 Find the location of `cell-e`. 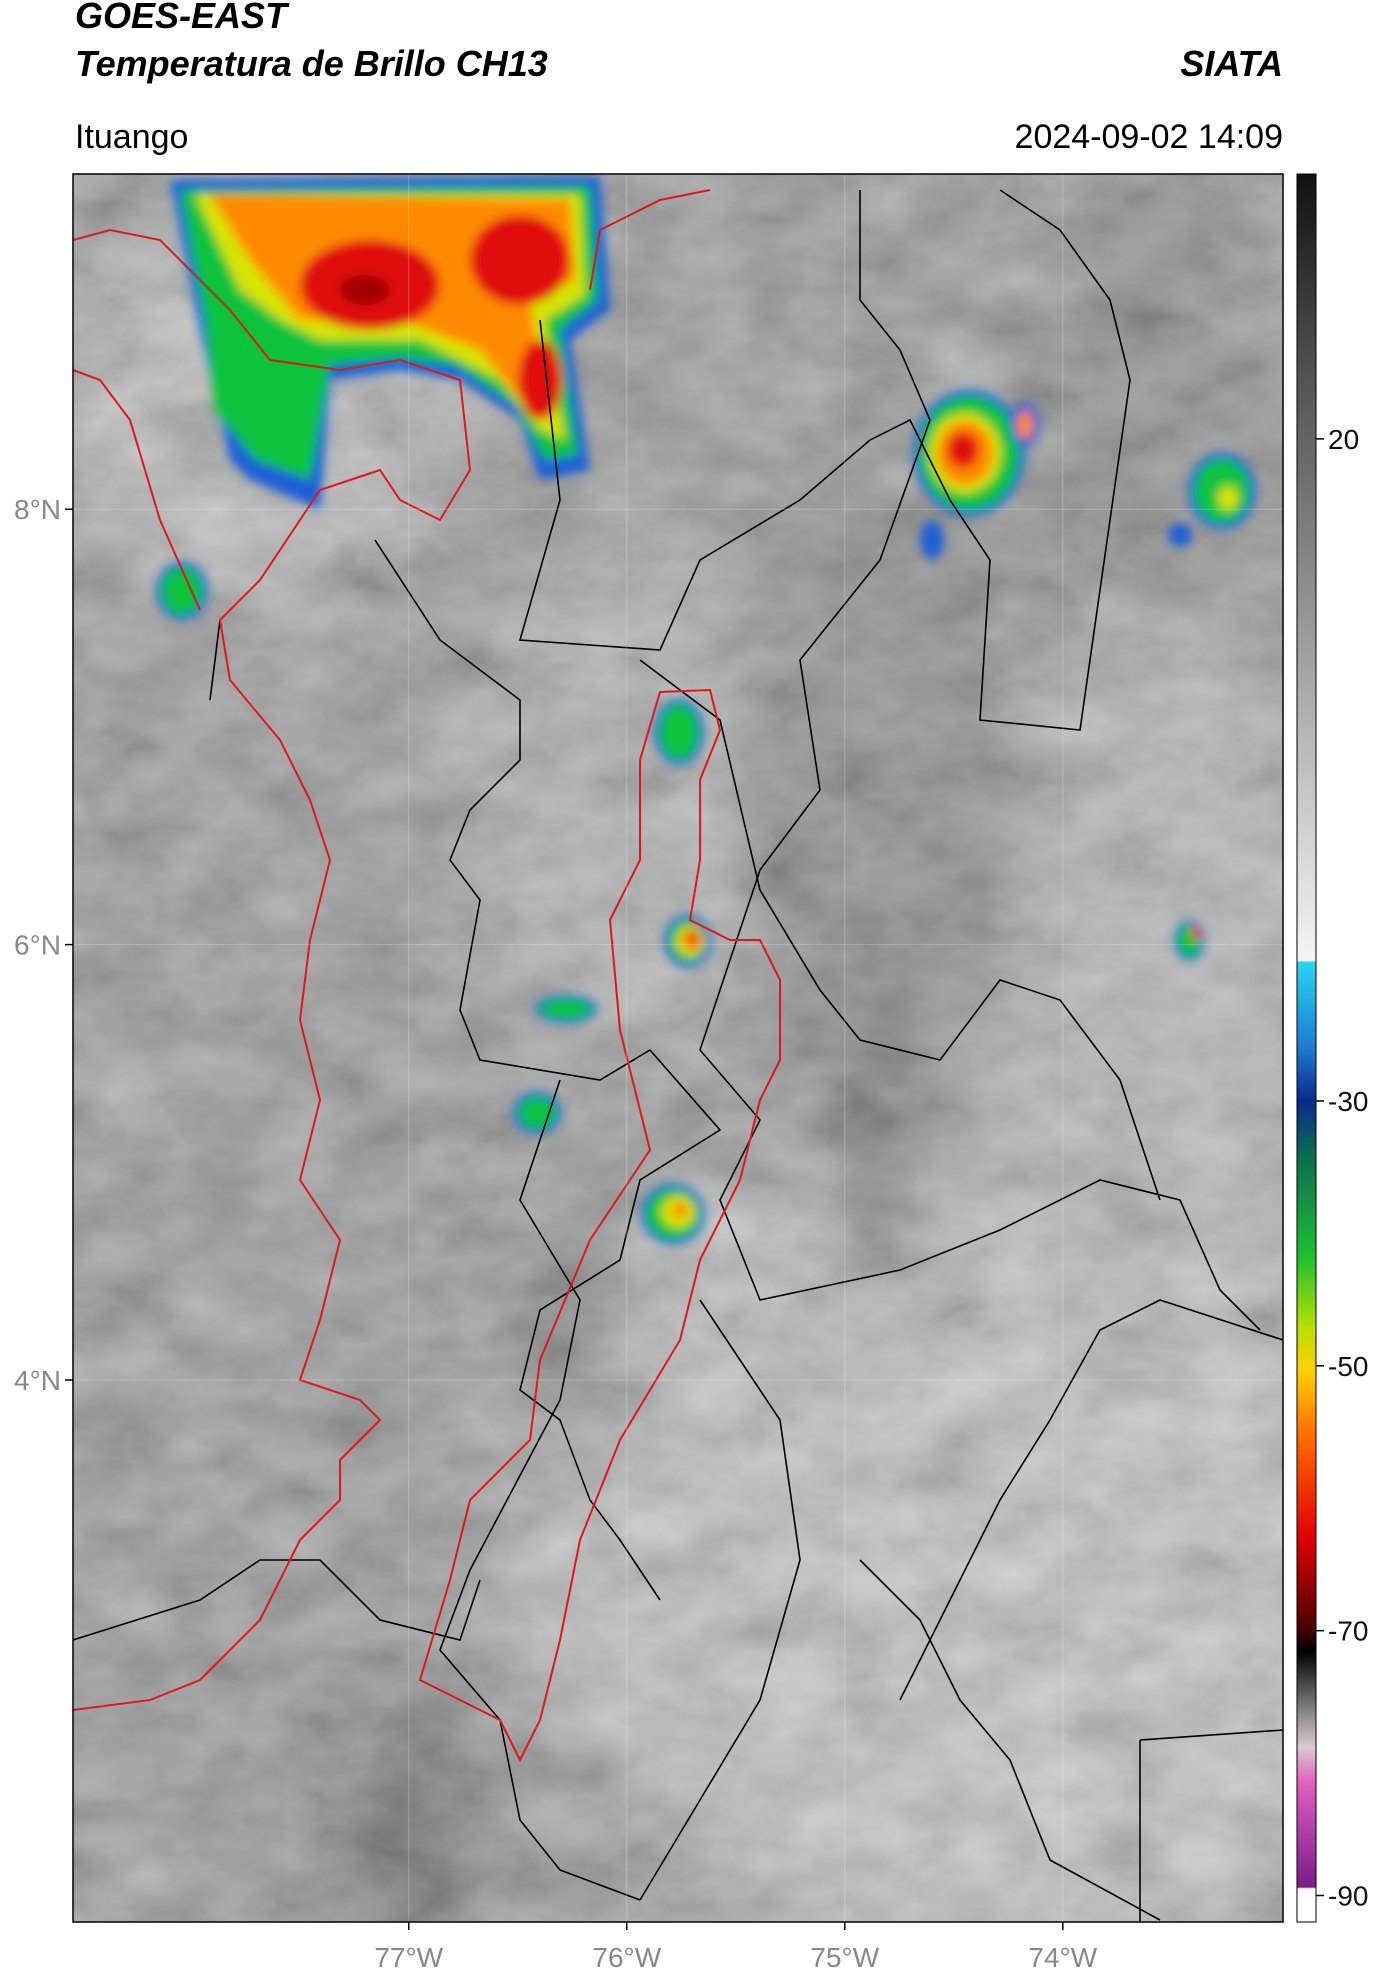

cell-e is located at coordinates (1189, 941).